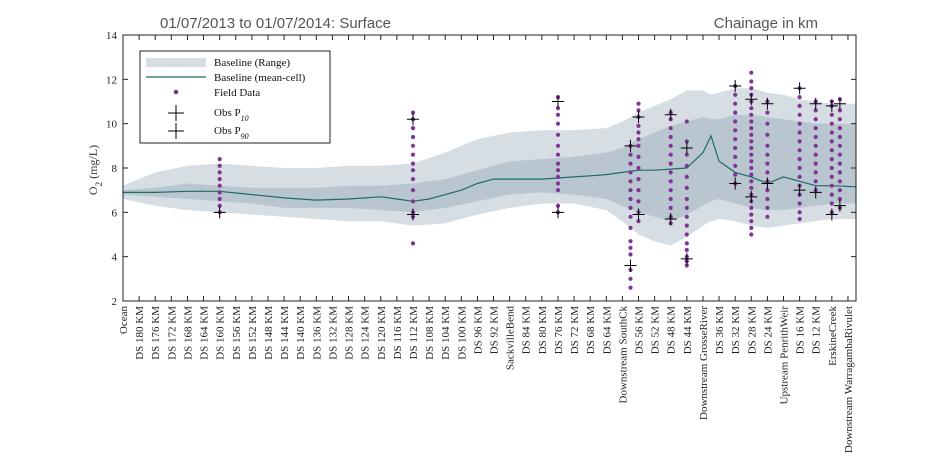 The width and height of the screenshot is (945, 472). What do you see at coordinates (511, 338) in the screenshot?
I see `x-tick-label: SackvilleBend` at bounding box center [511, 338].